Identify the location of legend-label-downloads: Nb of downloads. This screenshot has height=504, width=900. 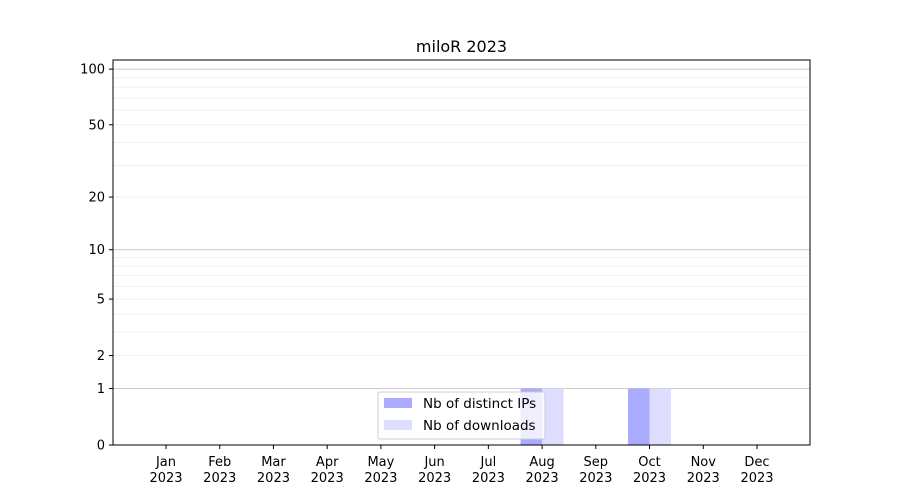
(479, 426).